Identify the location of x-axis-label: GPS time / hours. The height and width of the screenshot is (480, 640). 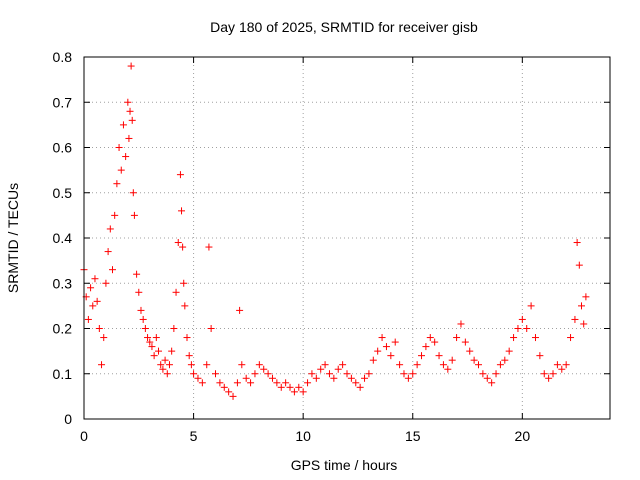
(344, 465).